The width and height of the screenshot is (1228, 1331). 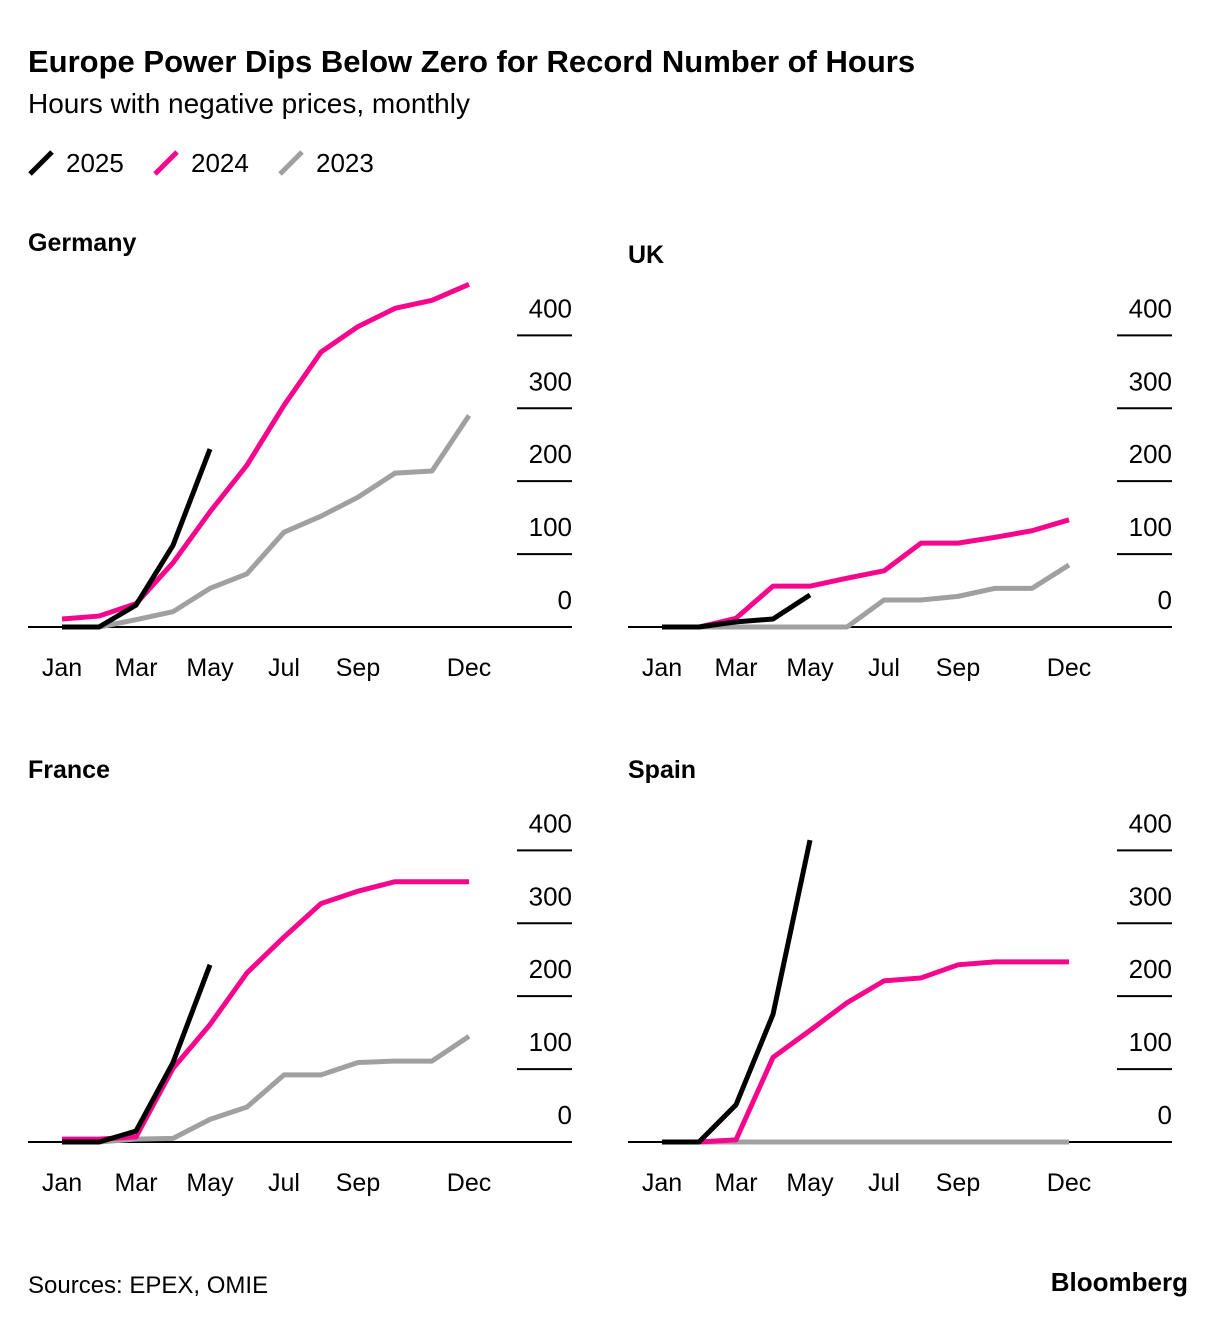 What do you see at coordinates (220, 163) in the screenshot?
I see `legend-label: 2024` at bounding box center [220, 163].